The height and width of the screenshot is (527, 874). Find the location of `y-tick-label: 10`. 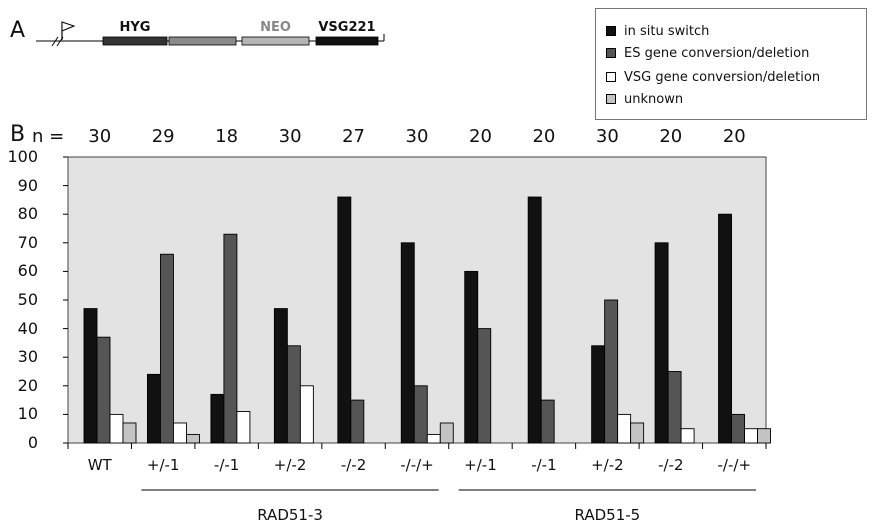

y-tick-label: 10 is located at coordinates (27, 414).